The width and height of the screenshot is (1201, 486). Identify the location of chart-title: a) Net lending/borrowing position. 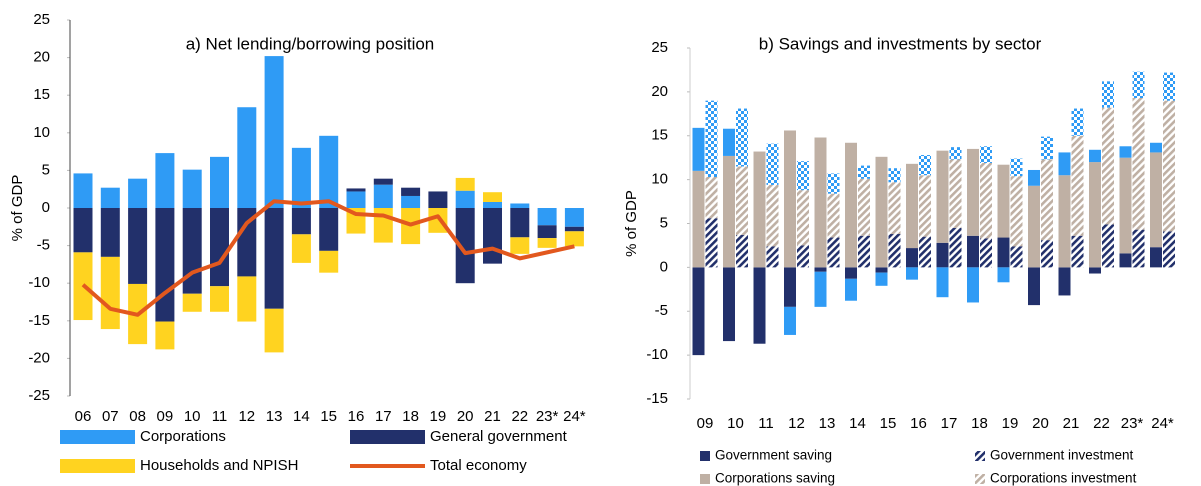
(310, 43).